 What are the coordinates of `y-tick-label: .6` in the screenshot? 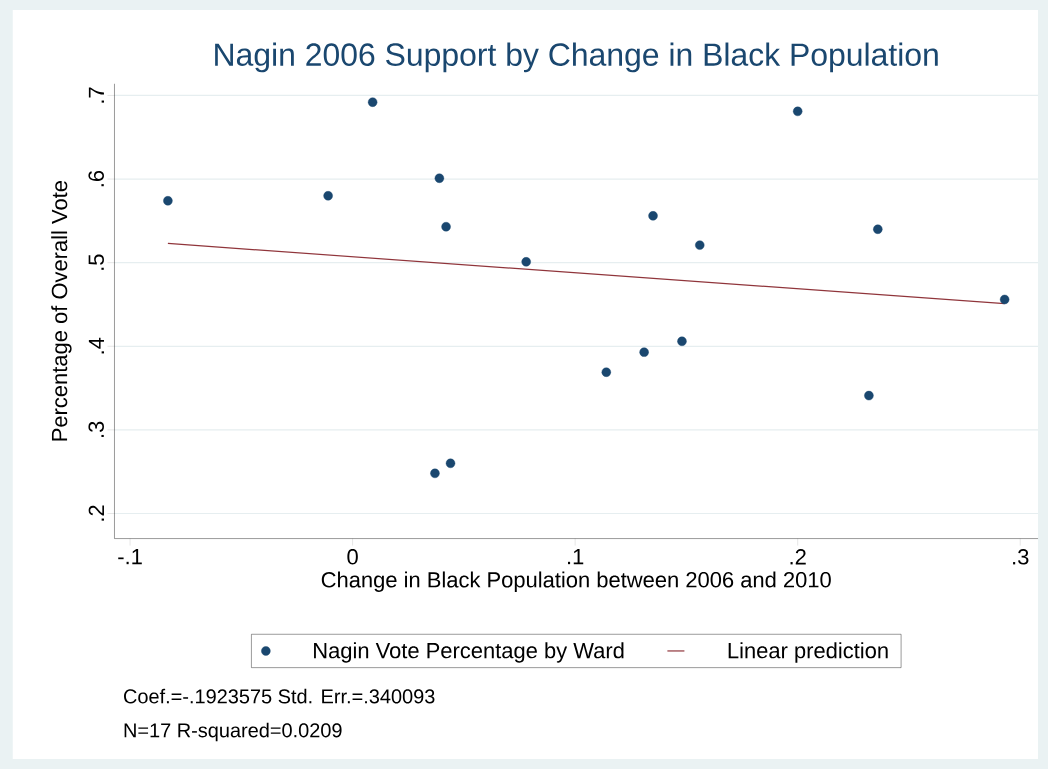 It's located at (96, 178).